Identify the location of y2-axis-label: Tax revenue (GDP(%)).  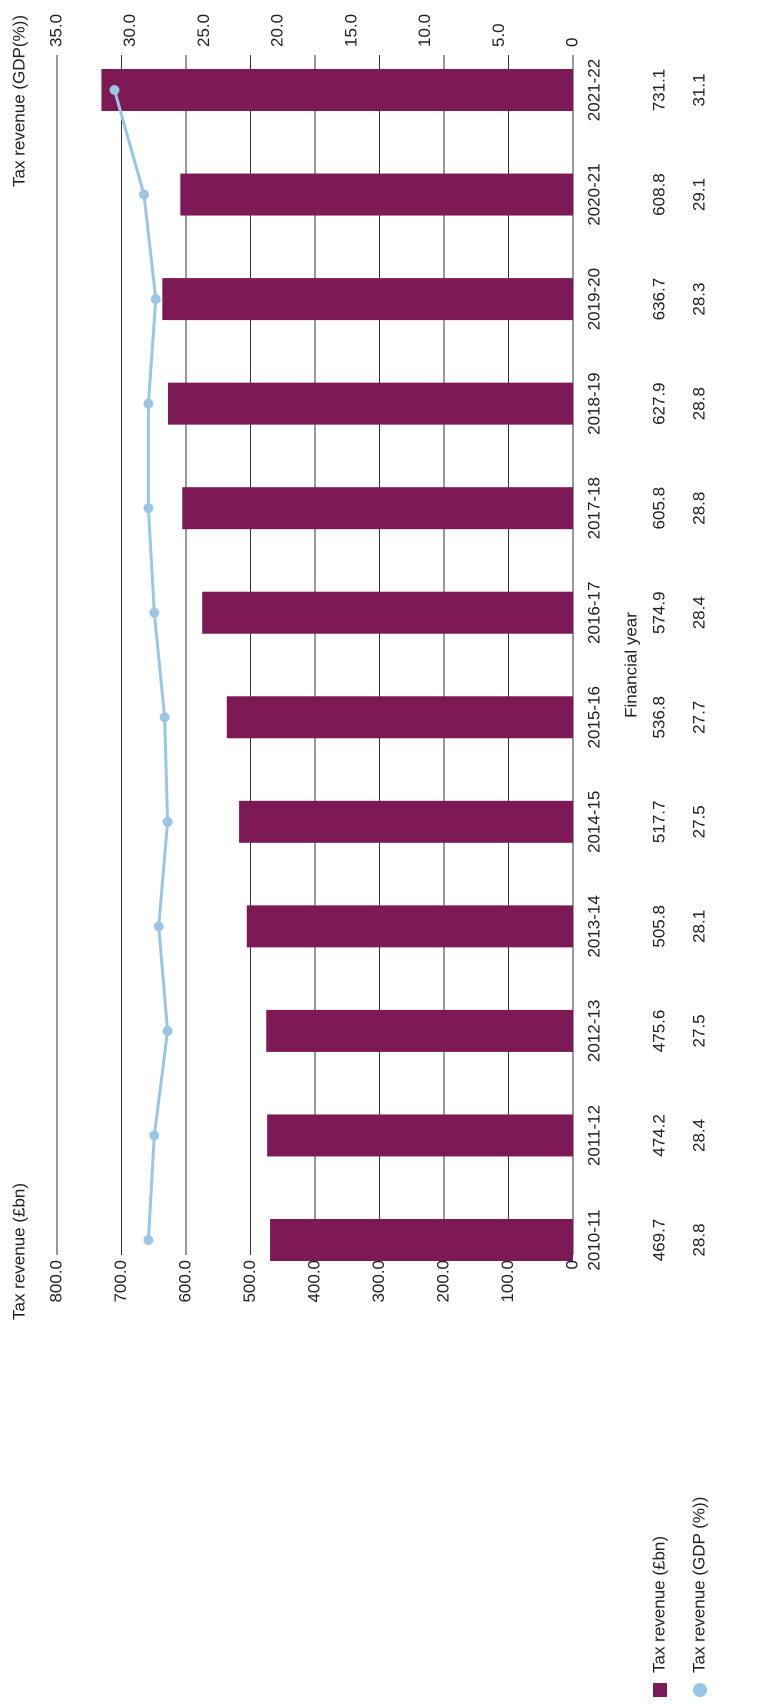
(18, 101).